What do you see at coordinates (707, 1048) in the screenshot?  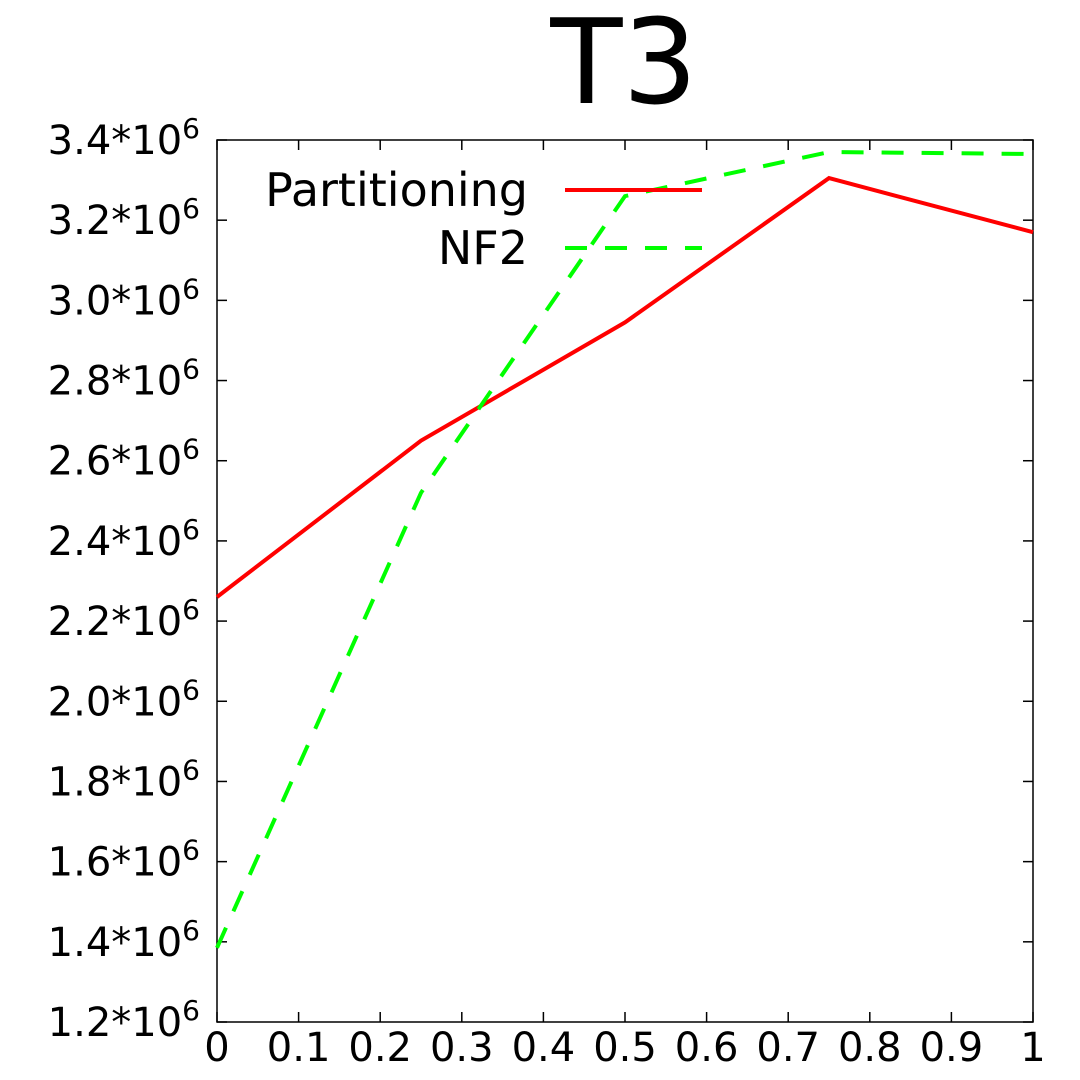 I see `x-tick-label: 0.6` at bounding box center [707, 1048].